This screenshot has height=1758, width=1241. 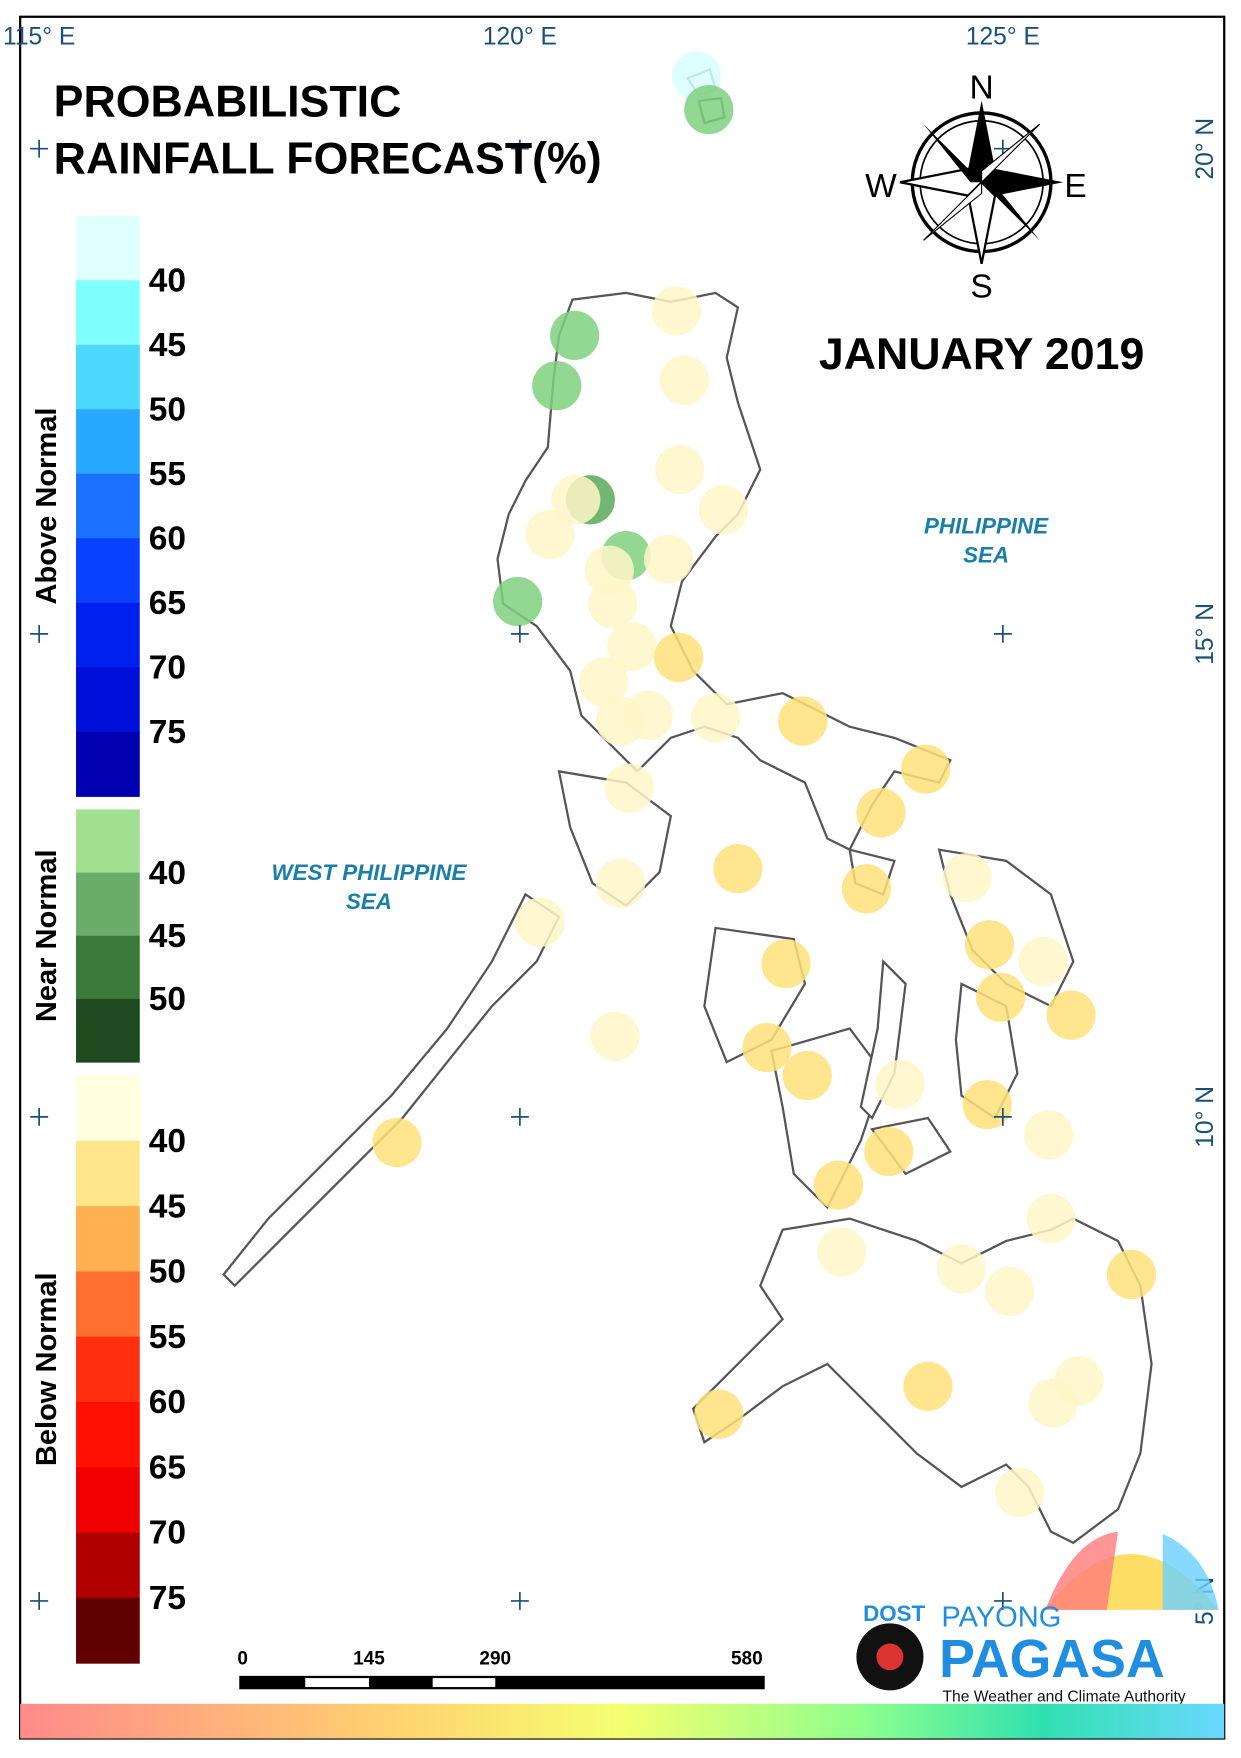 I want to click on logo-brand-top: PAYONG, so click(x=1001, y=1618).